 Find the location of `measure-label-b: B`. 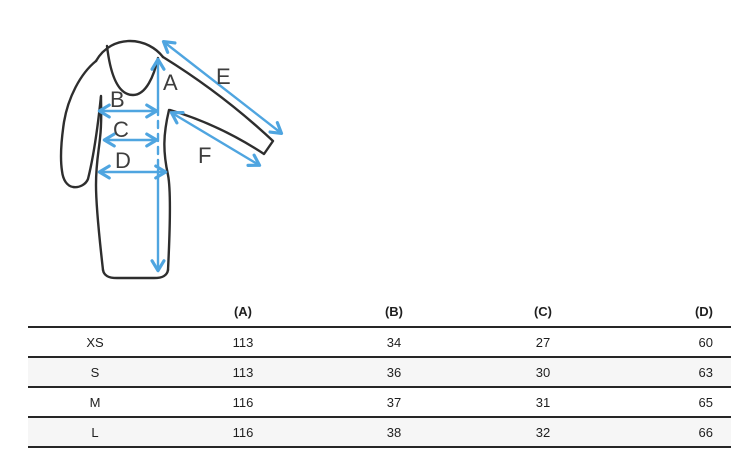

measure-label-b: B is located at coordinates (117, 99).